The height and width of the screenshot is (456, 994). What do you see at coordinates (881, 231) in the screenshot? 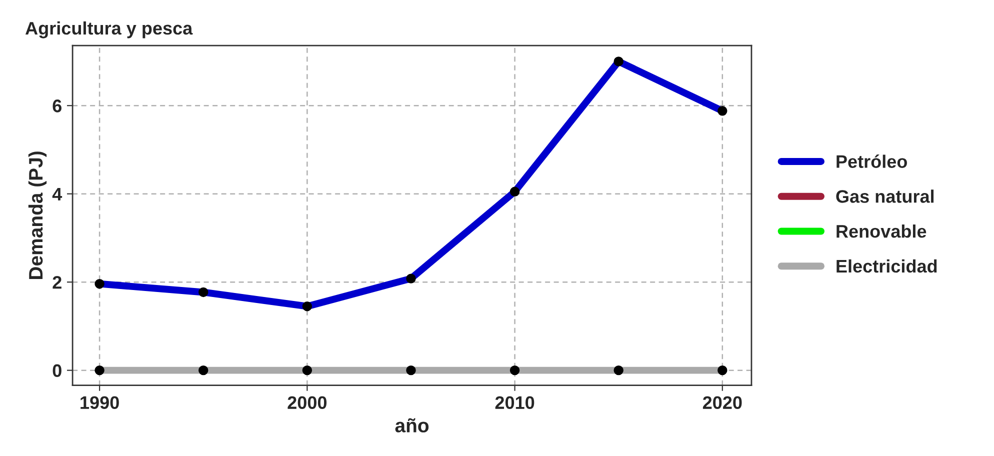
I see `legend-label: Renovable` at bounding box center [881, 231].